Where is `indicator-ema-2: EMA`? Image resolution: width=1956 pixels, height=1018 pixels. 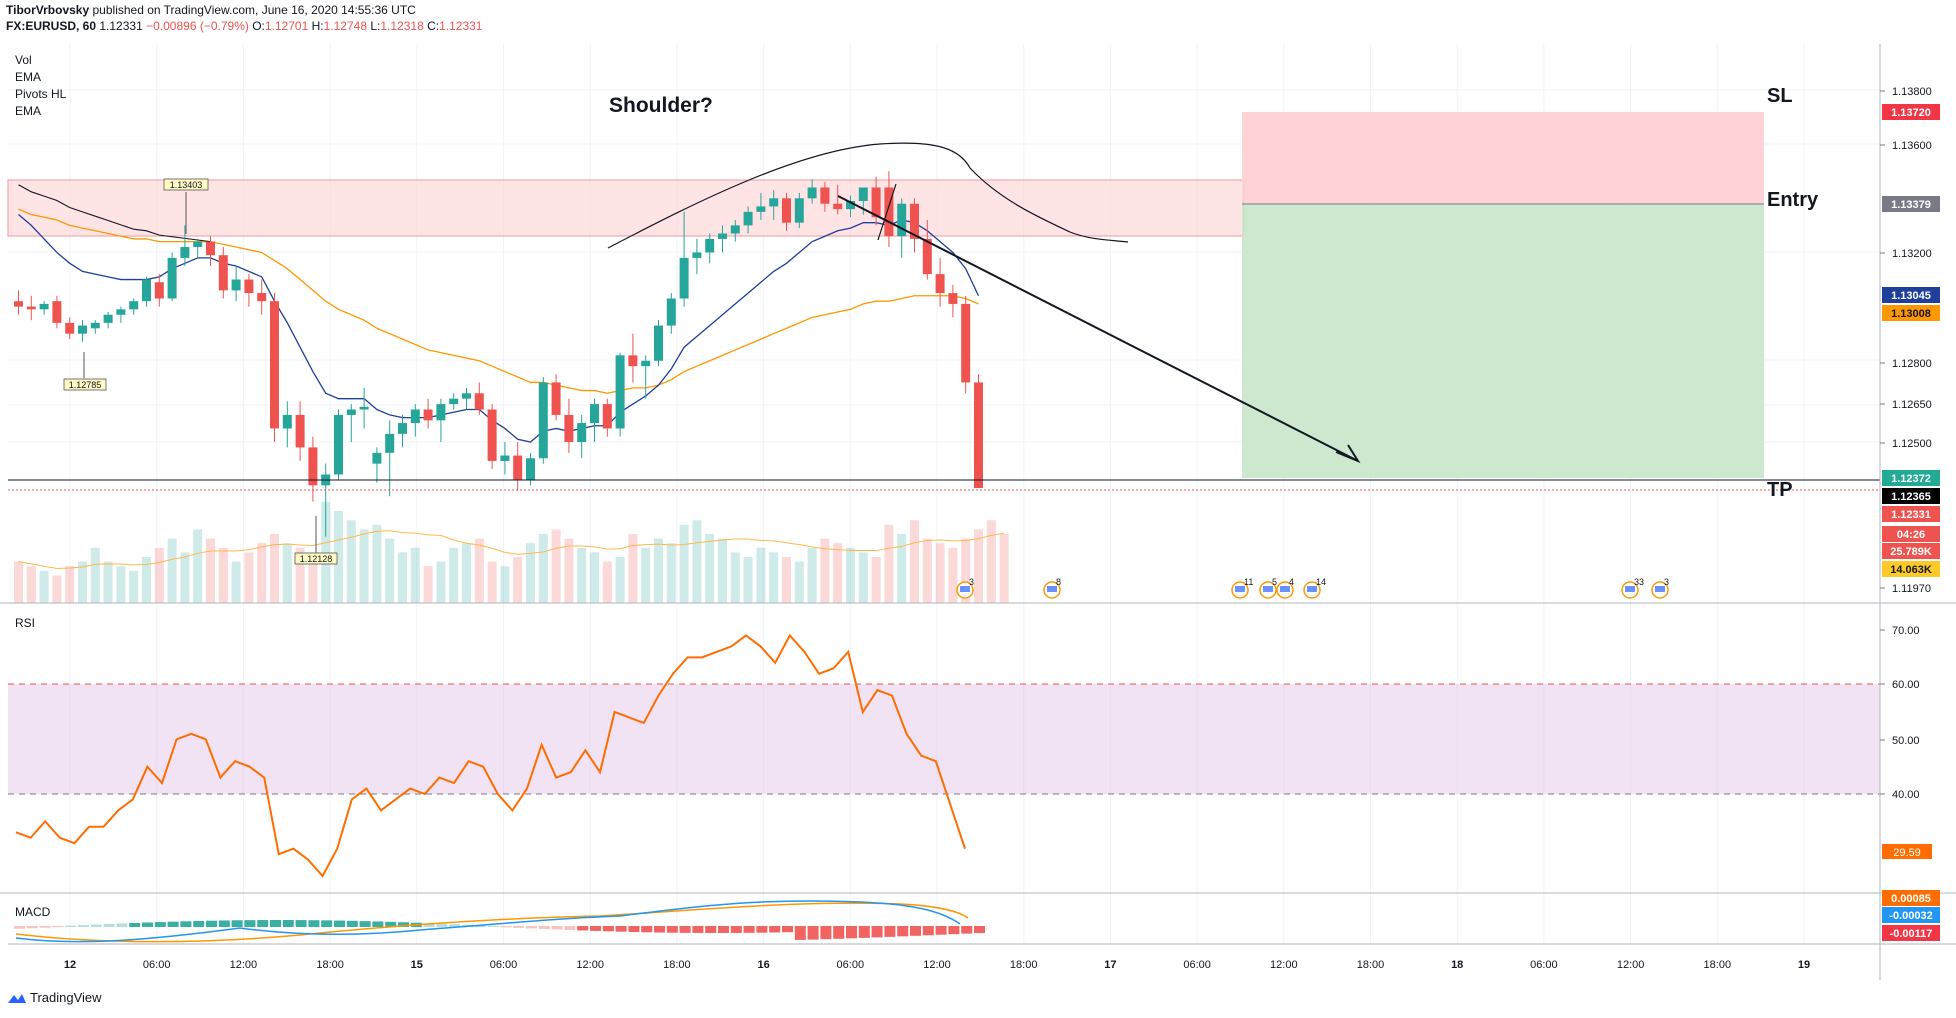
indicator-ema-2: EMA is located at coordinates (28, 111).